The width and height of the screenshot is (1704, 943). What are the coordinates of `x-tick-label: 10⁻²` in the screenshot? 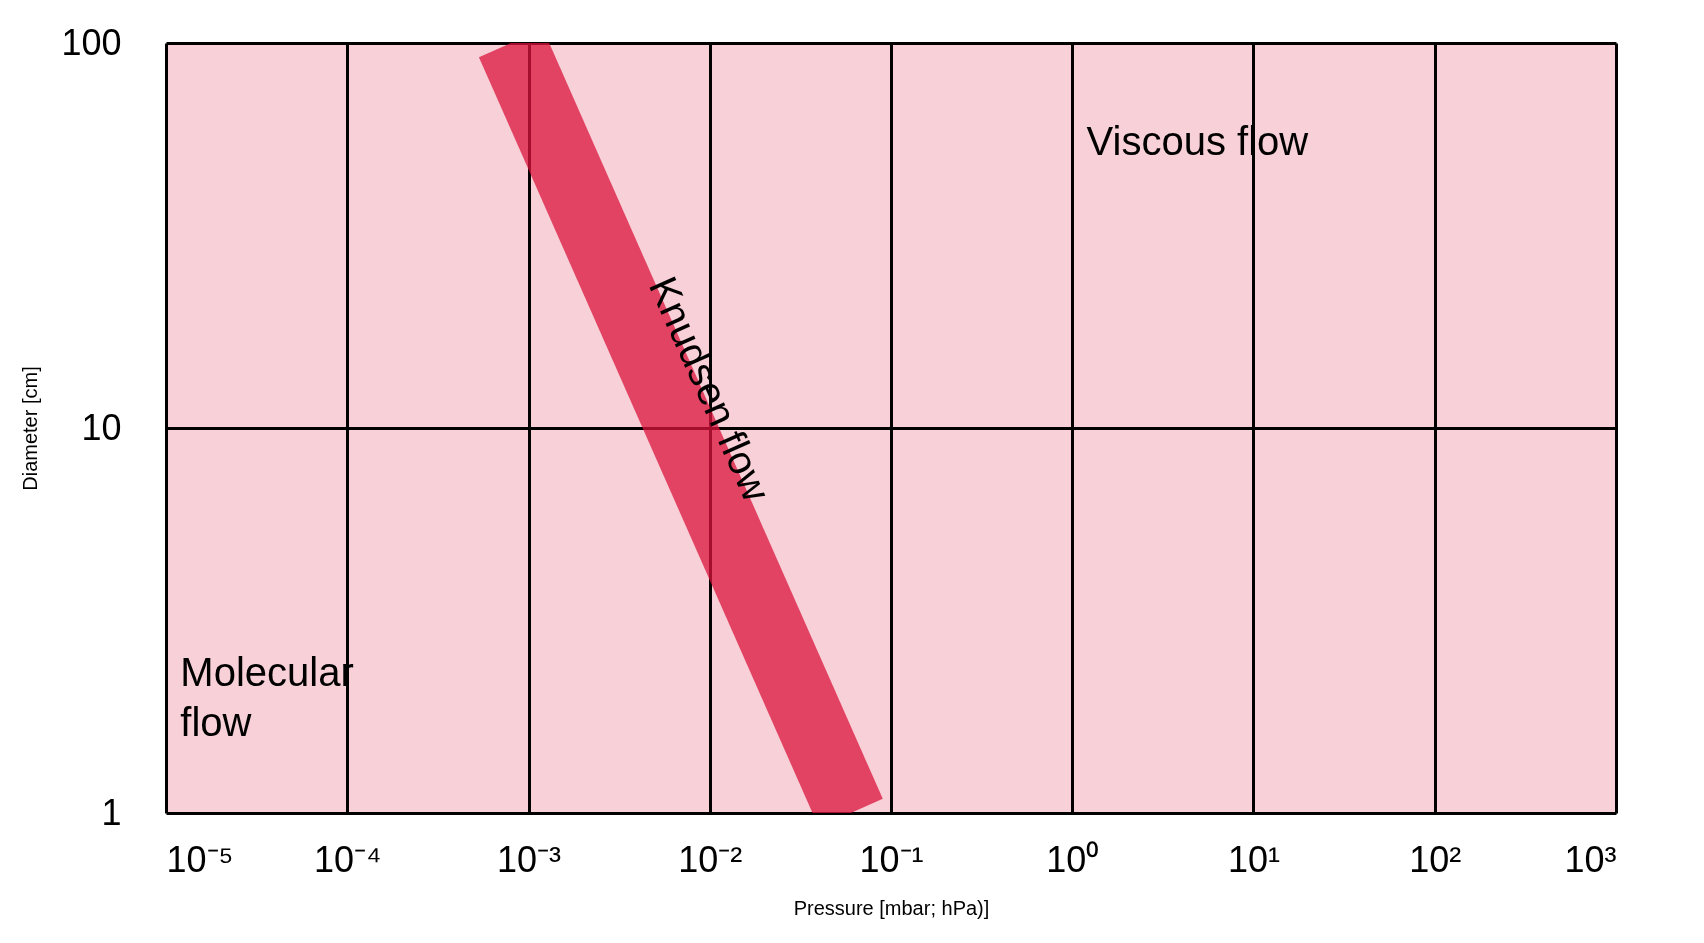 It's located at (710, 859).